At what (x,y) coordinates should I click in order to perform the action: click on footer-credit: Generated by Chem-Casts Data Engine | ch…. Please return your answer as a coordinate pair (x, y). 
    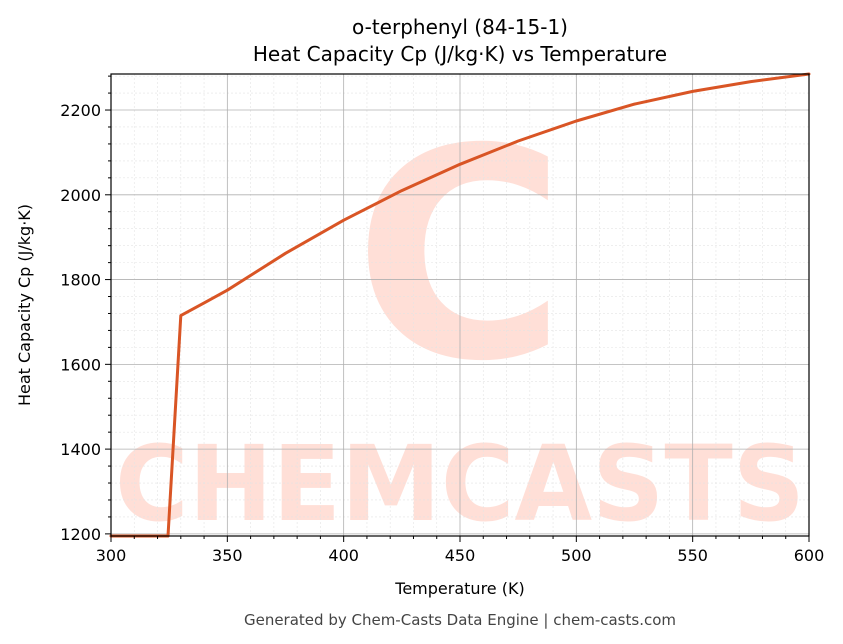
    Looking at the image, I should click on (460, 620).